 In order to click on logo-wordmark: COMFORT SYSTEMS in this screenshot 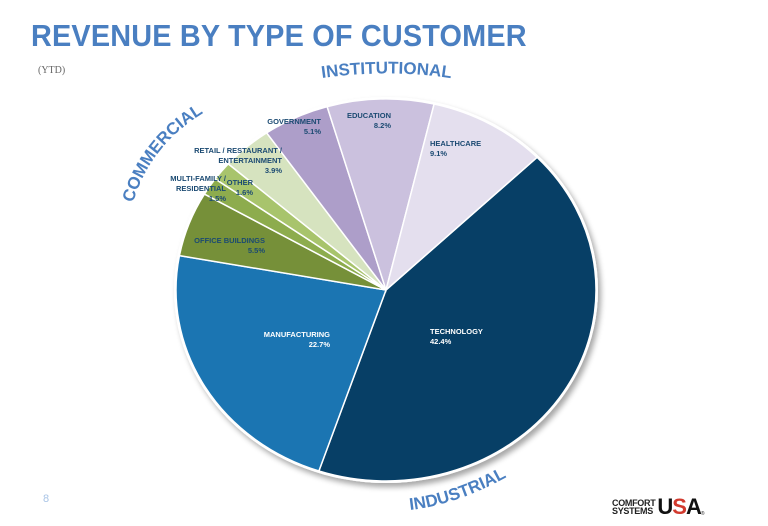, I will do `click(634, 507)`.